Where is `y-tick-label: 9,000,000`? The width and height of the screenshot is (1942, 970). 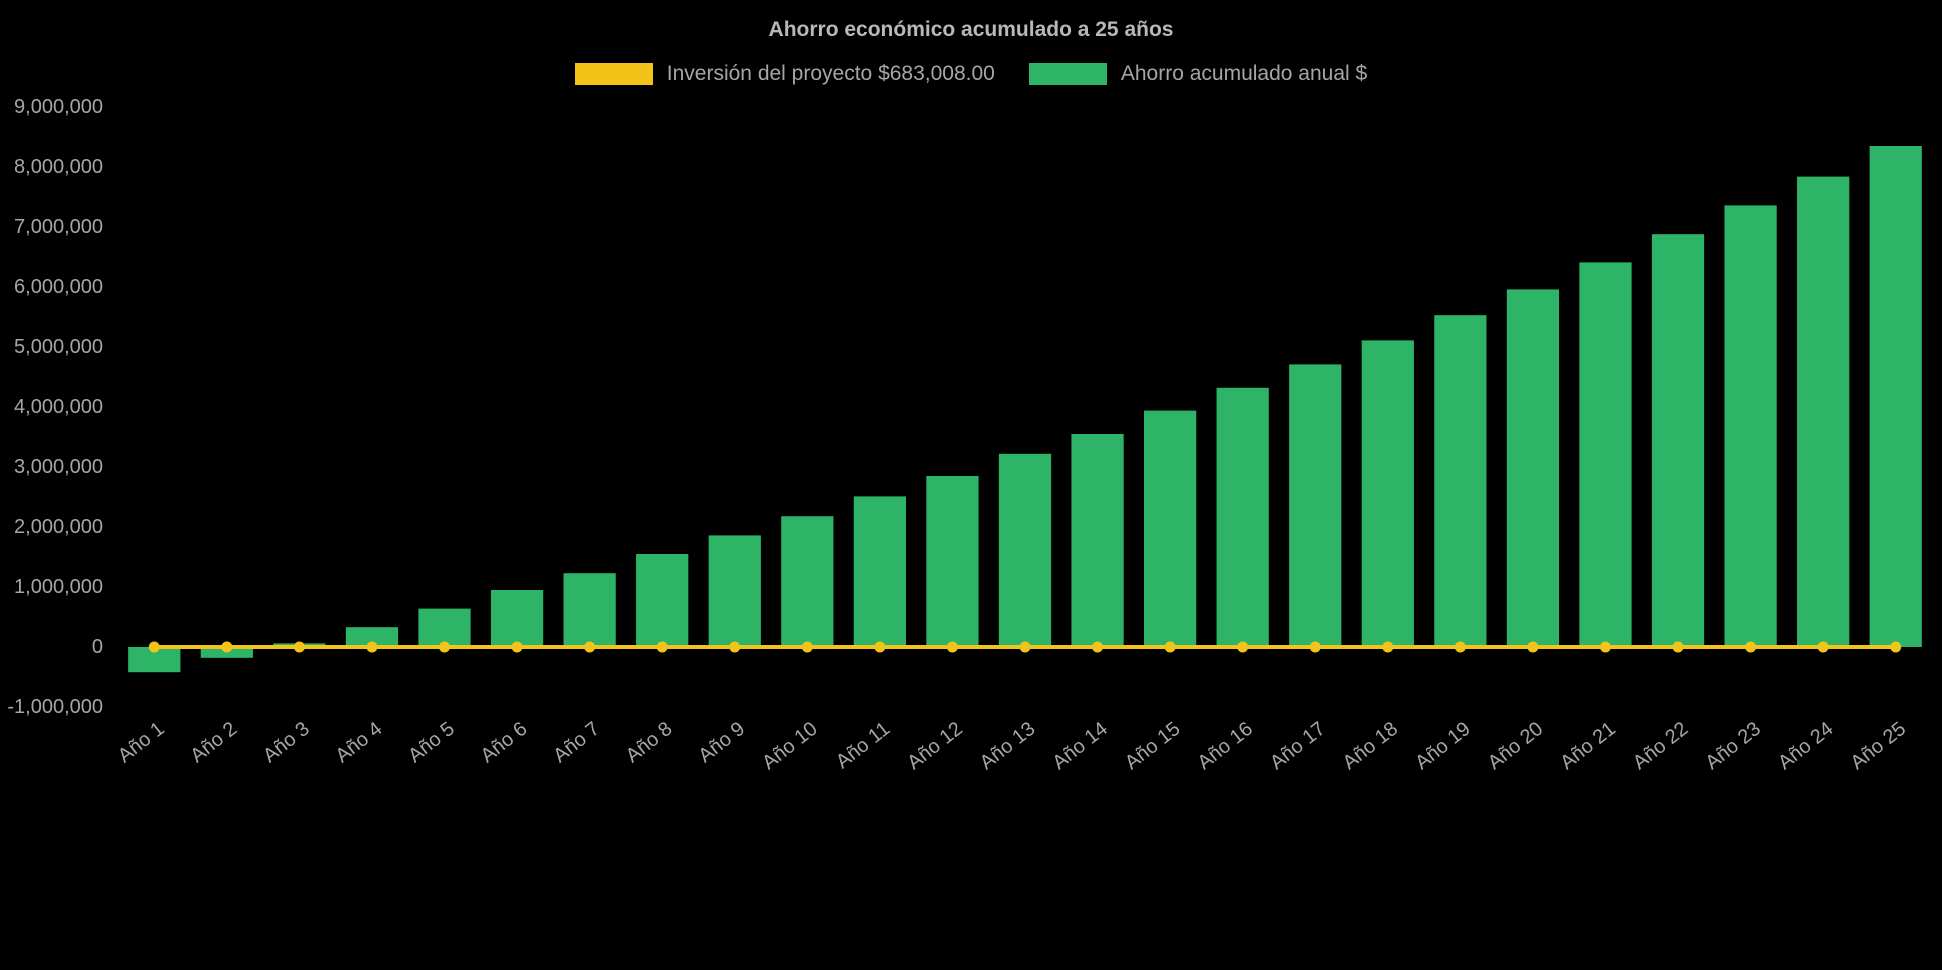 y-tick-label: 9,000,000 is located at coordinates (58, 107).